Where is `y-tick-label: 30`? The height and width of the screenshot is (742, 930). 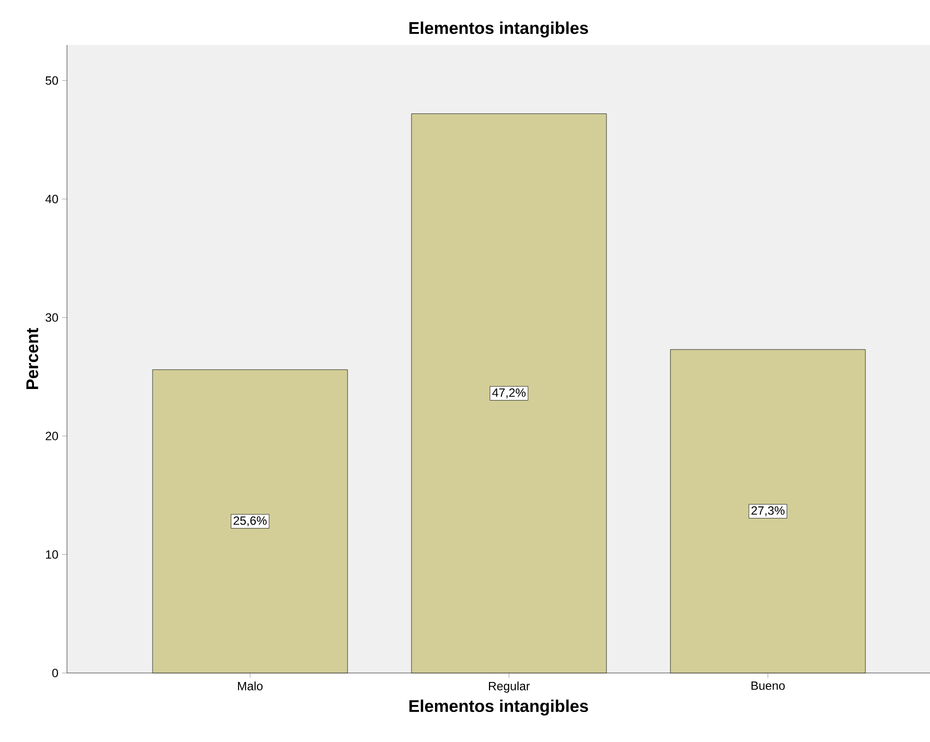
y-tick-label: 30 is located at coordinates (52, 317).